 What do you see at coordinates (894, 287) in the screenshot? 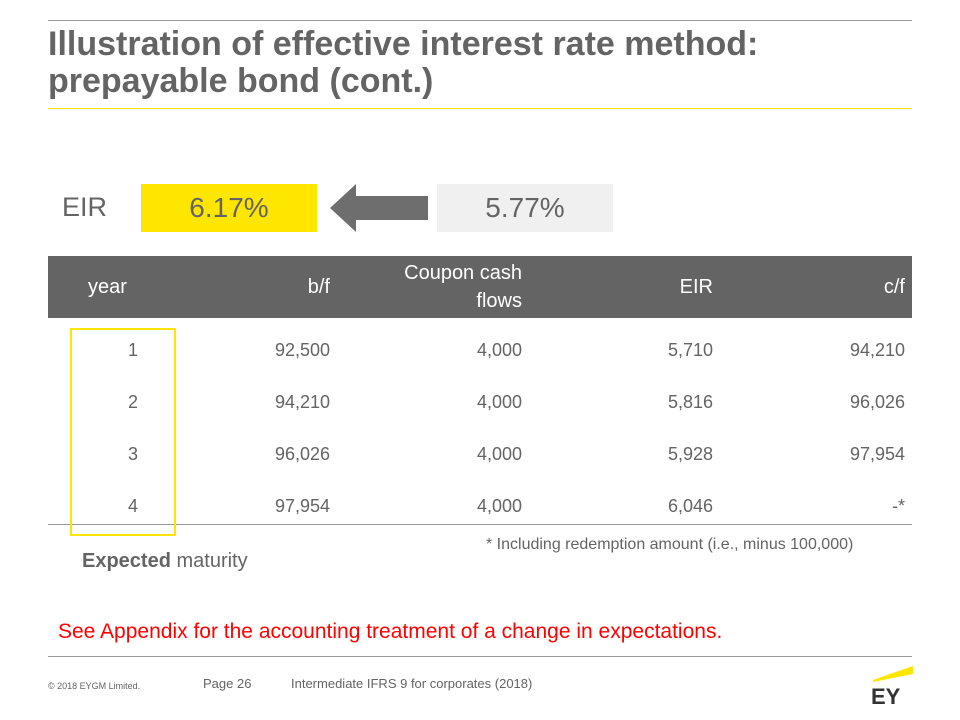
I see `header-cf: c/f` at bounding box center [894, 287].